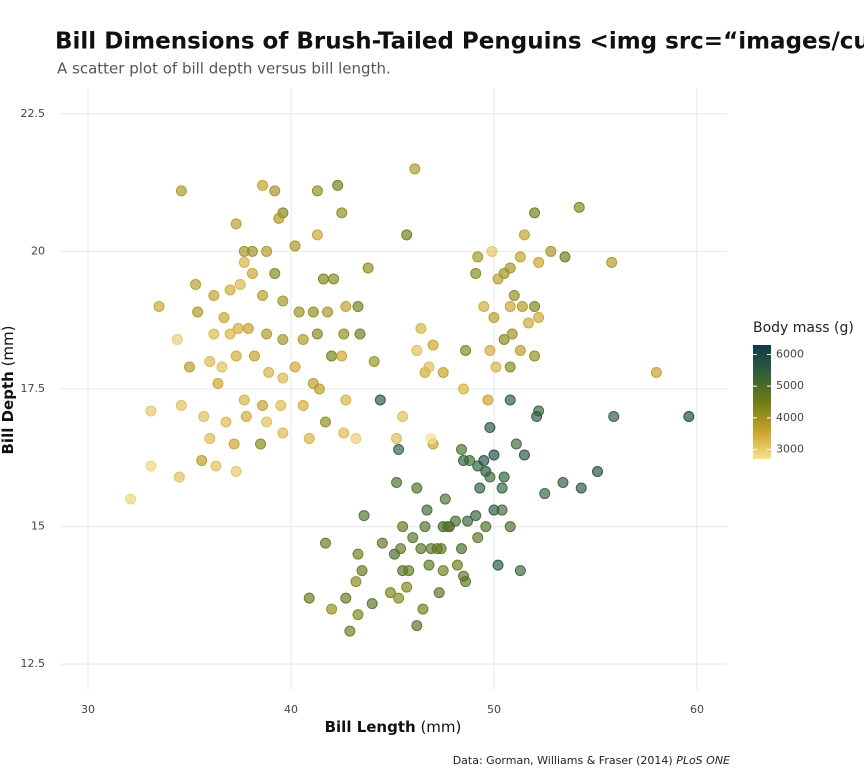 Image resolution: width=864 pixels, height=768 pixels. I want to click on x-label-bold: Bill Length, so click(370, 727).